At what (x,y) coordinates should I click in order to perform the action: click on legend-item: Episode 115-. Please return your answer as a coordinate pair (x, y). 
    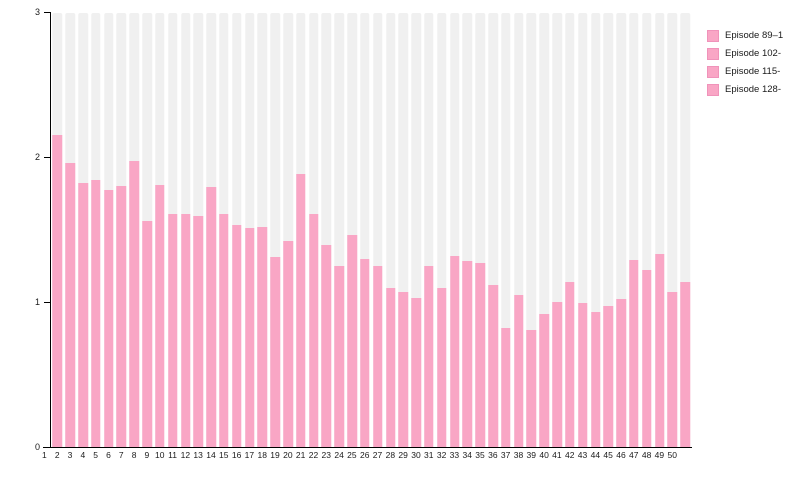
    Looking at the image, I should click on (745, 71).